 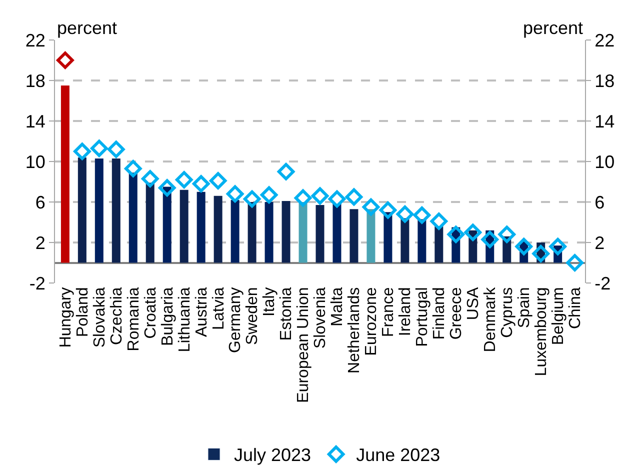 I want to click on x-tick-label: Germany, so click(x=235, y=320).